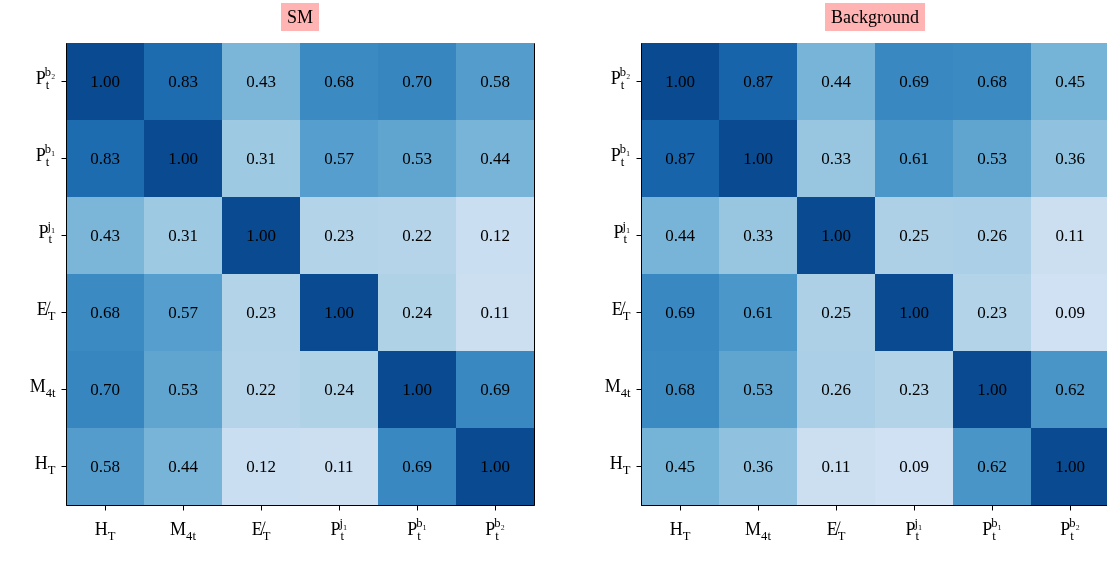  What do you see at coordinates (300, 17) in the screenshot?
I see `chart-title: SM` at bounding box center [300, 17].